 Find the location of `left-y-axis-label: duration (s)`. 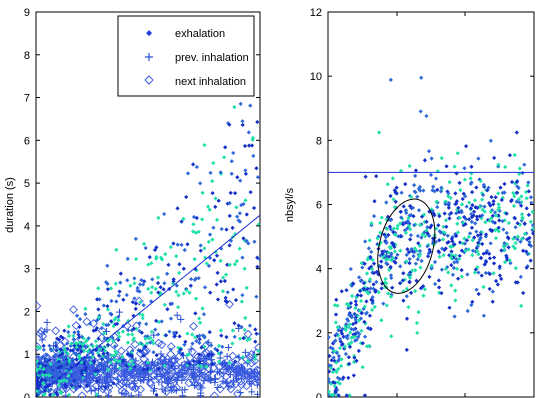

left-y-axis-label: duration (s) is located at coordinates (10, 205).